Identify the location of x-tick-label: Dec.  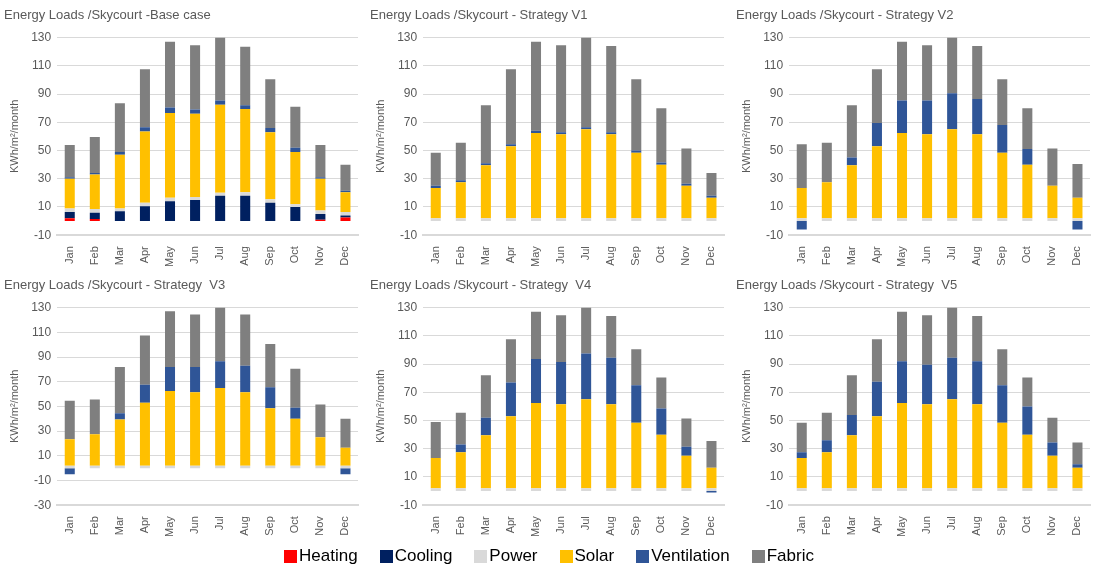
(710, 255).